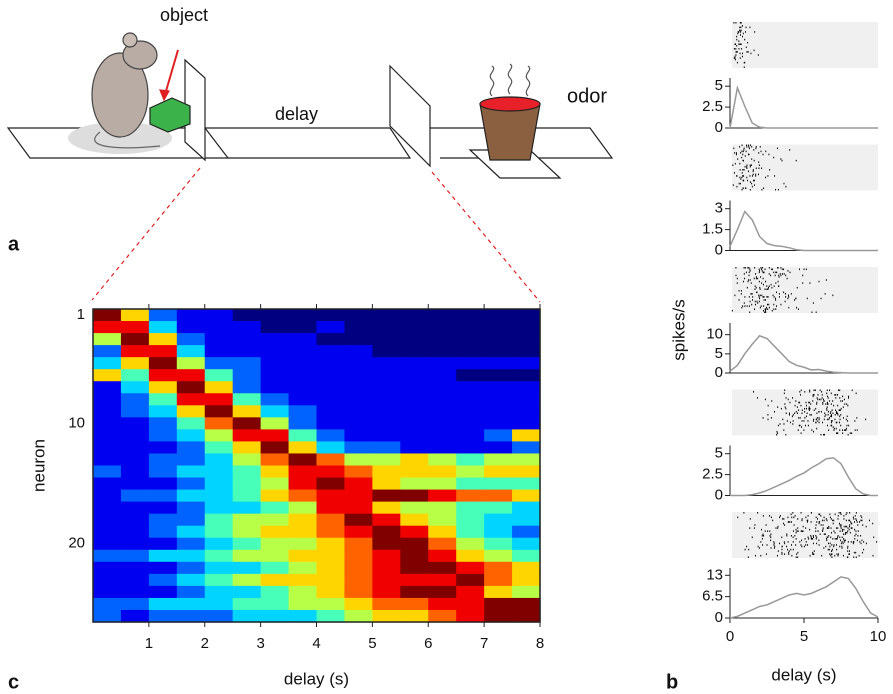 The height and width of the screenshot is (694, 893). I want to click on y-tick-label: 5, so click(719, 453).